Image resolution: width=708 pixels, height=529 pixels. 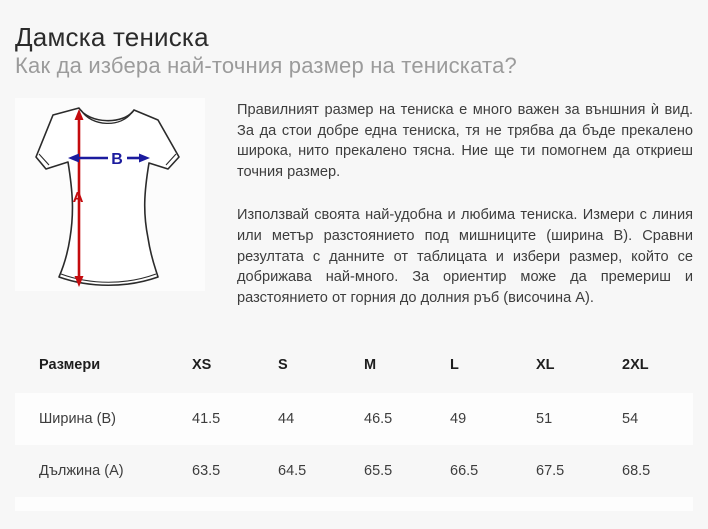 What do you see at coordinates (454, 365) in the screenshot?
I see `table-header-l: L` at bounding box center [454, 365].